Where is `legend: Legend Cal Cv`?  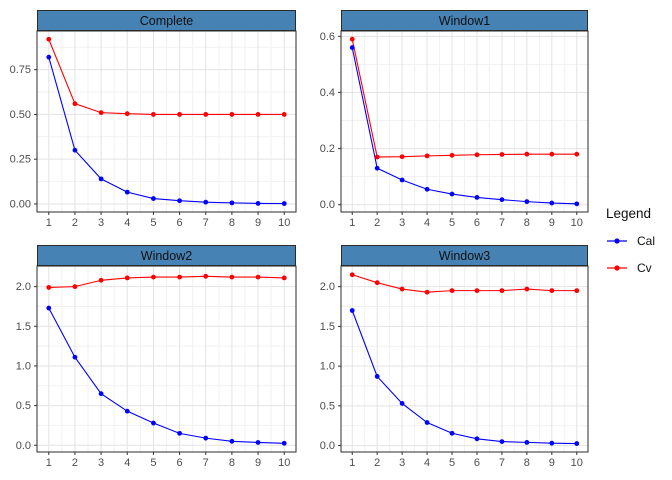
legend: Legend Cal Cv is located at coordinates (630, 247).